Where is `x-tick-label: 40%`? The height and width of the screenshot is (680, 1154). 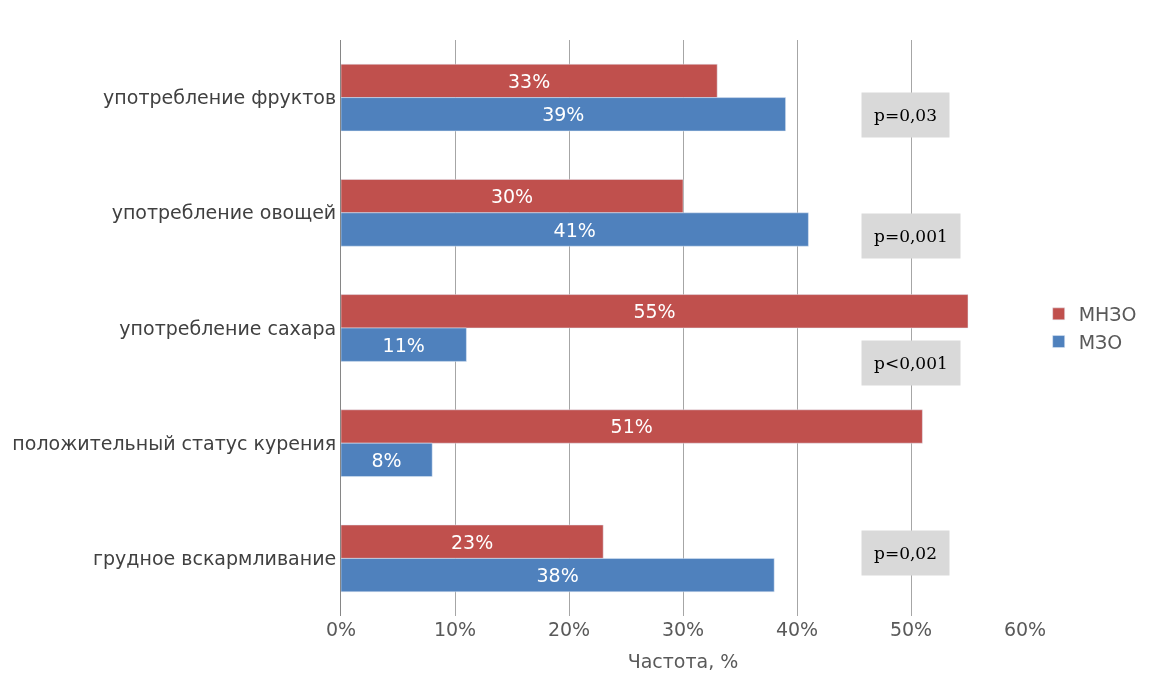 x-tick-label: 40% is located at coordinates (797, 629).